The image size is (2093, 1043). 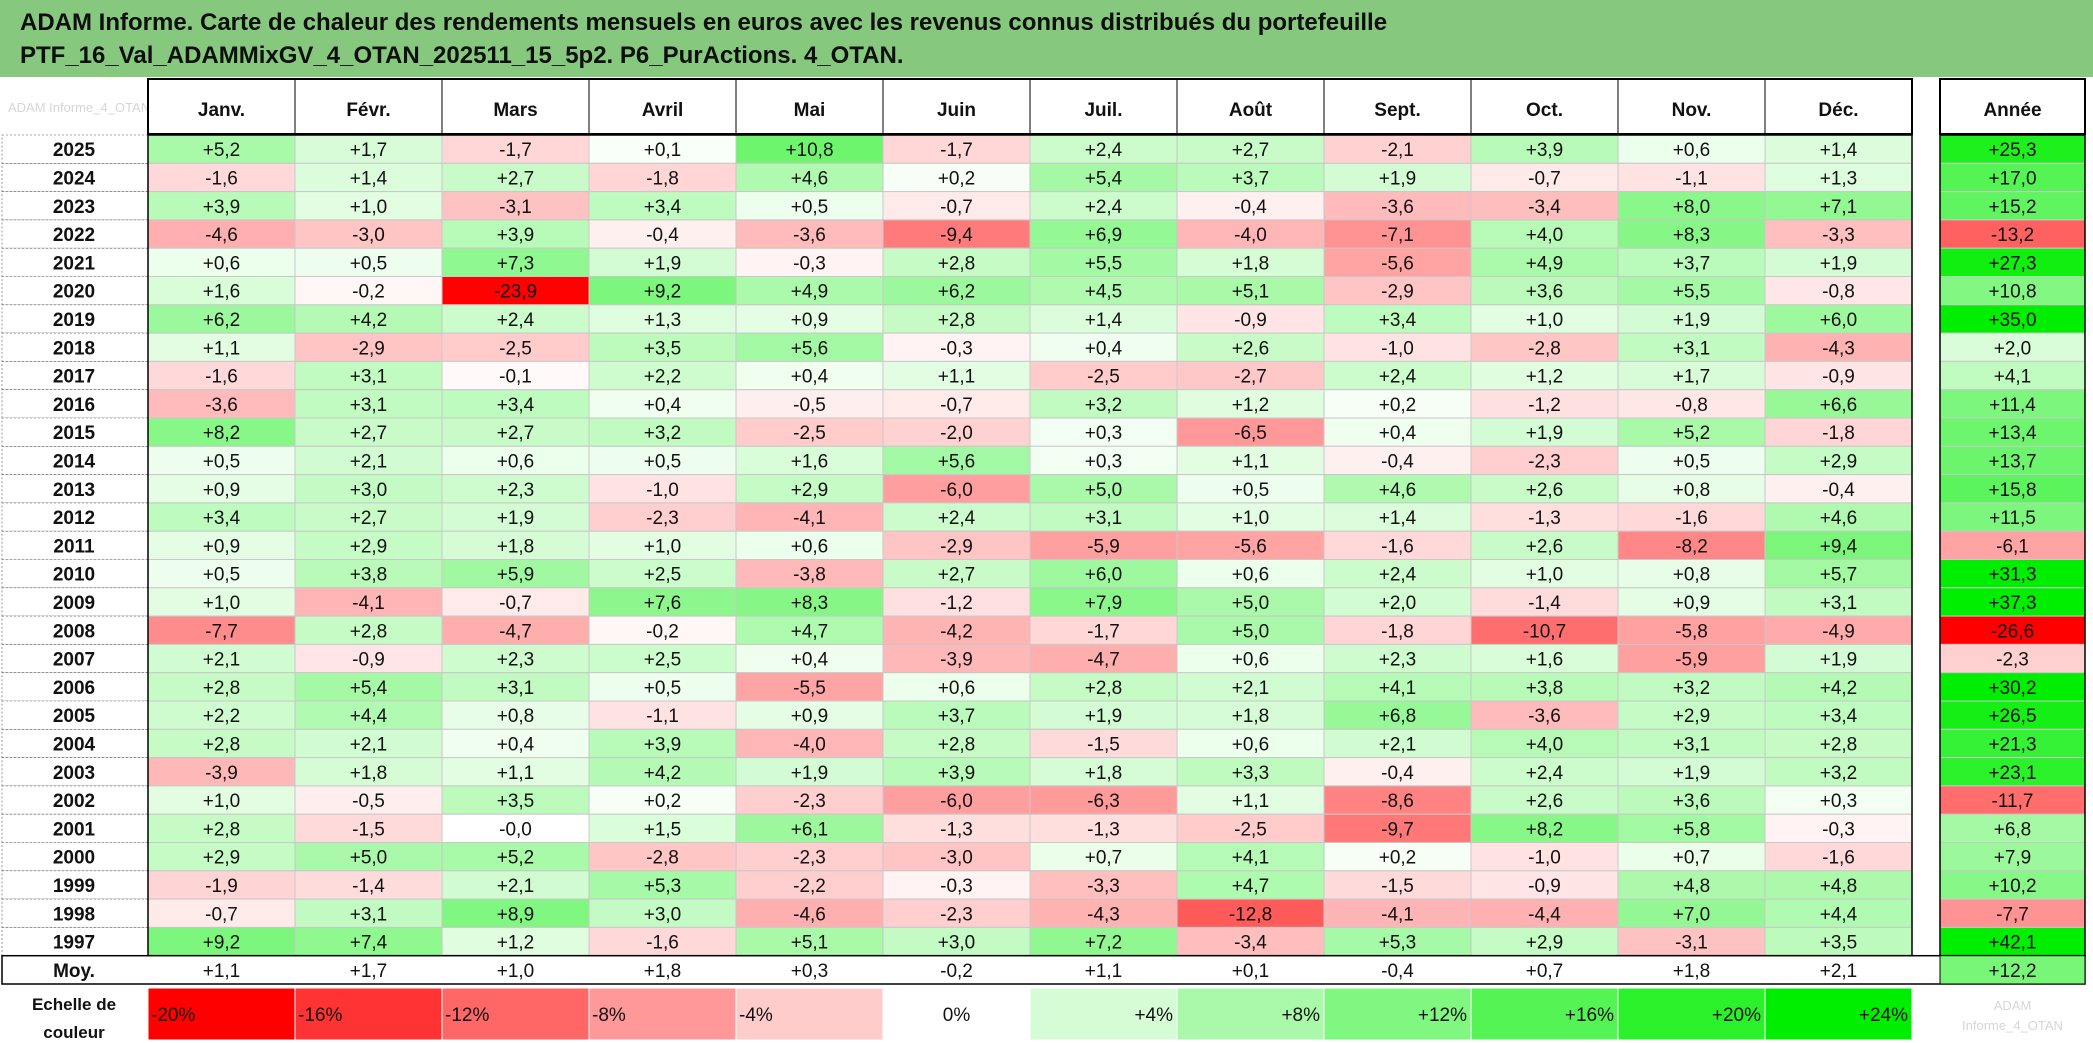 What do you see at coordinates (515, 110) in the screenshot?
I see `column-header-3: Mars` at bounding box center [515, 110].